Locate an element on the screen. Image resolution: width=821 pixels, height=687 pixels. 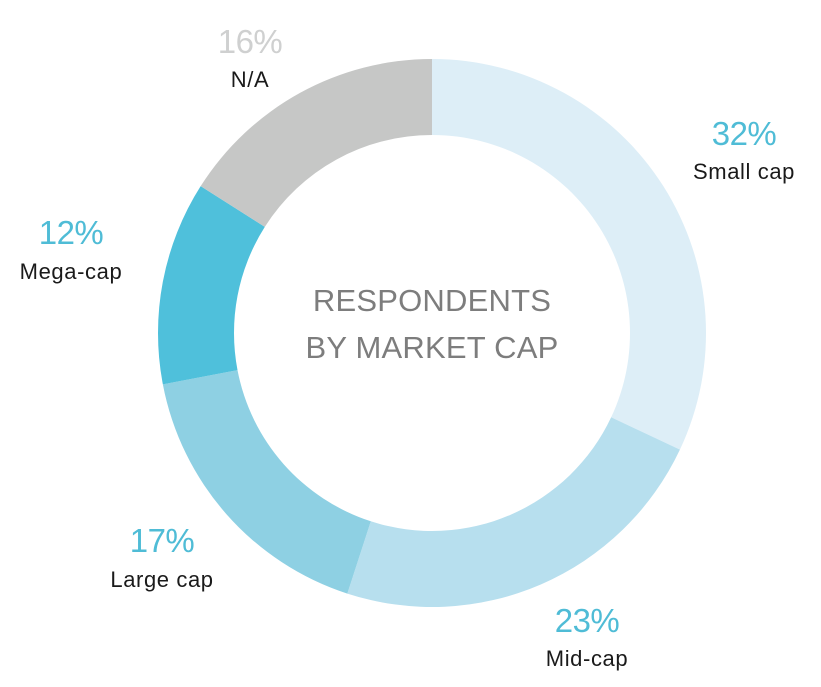
slice-n-a is located at coordinates (316, 143).